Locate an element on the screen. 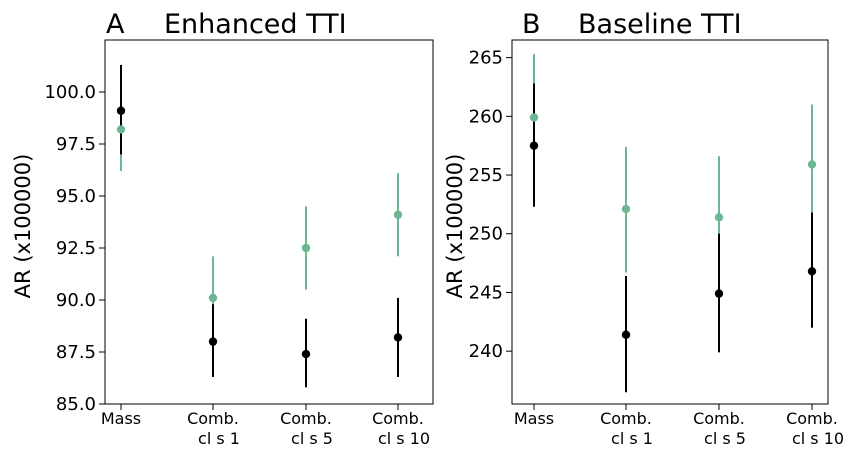 The height and width of the screenshot is (450, 845). panel-label: A is located at coordinates (115, 24).